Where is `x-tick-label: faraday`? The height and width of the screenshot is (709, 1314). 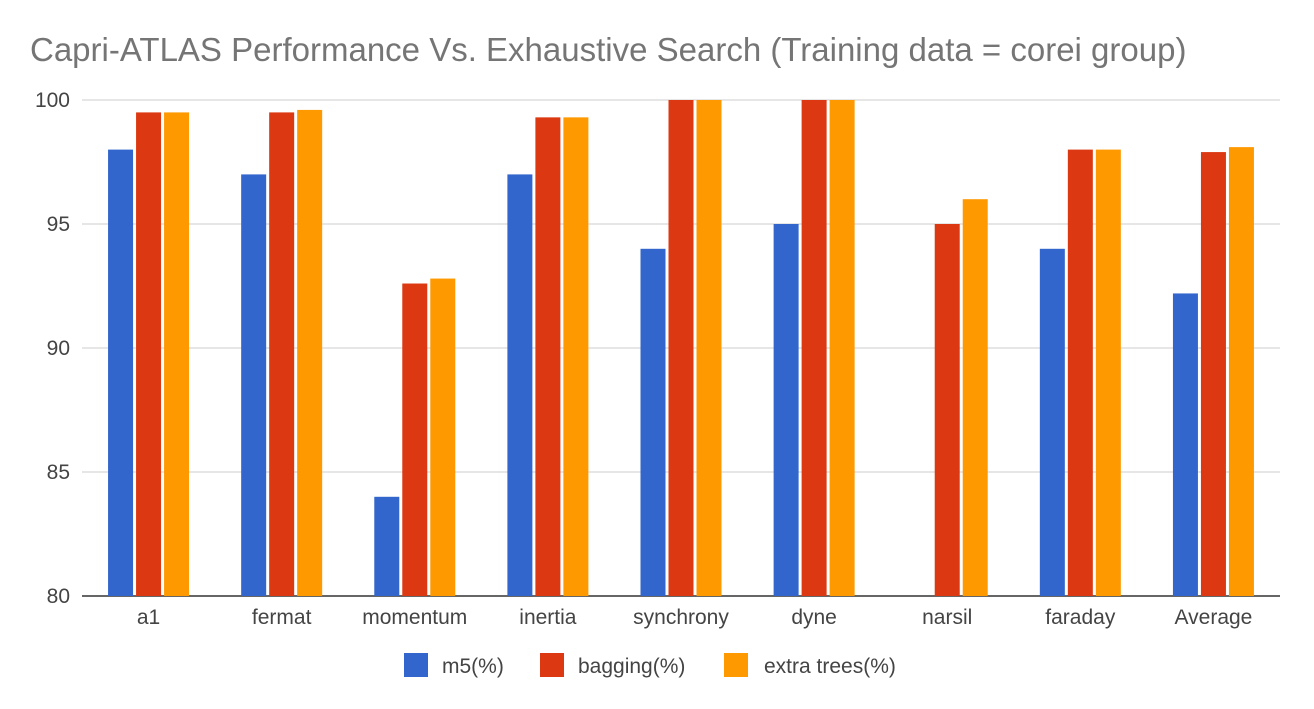 x-tick-label: faraday is located at coordinates (1080, 617).